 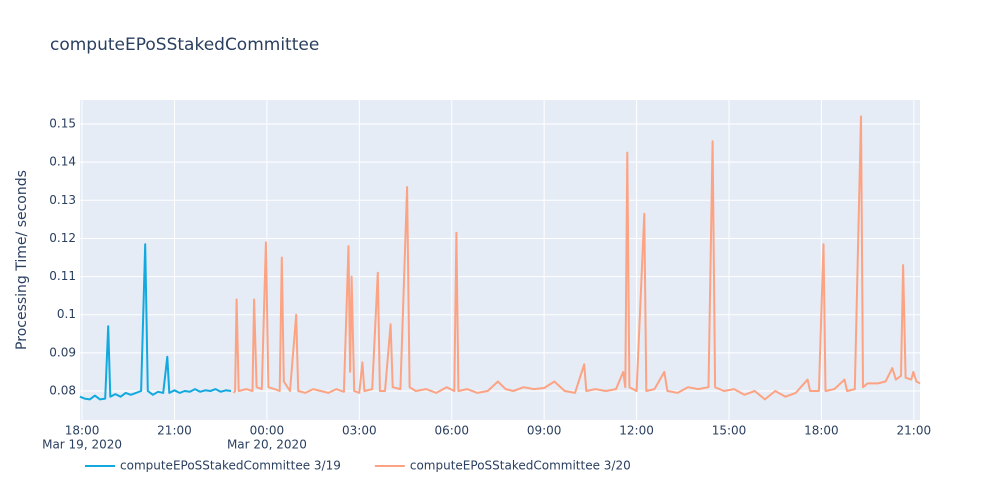 I want to click on y-tick-label: 0.15, so click(x=62, y=124).